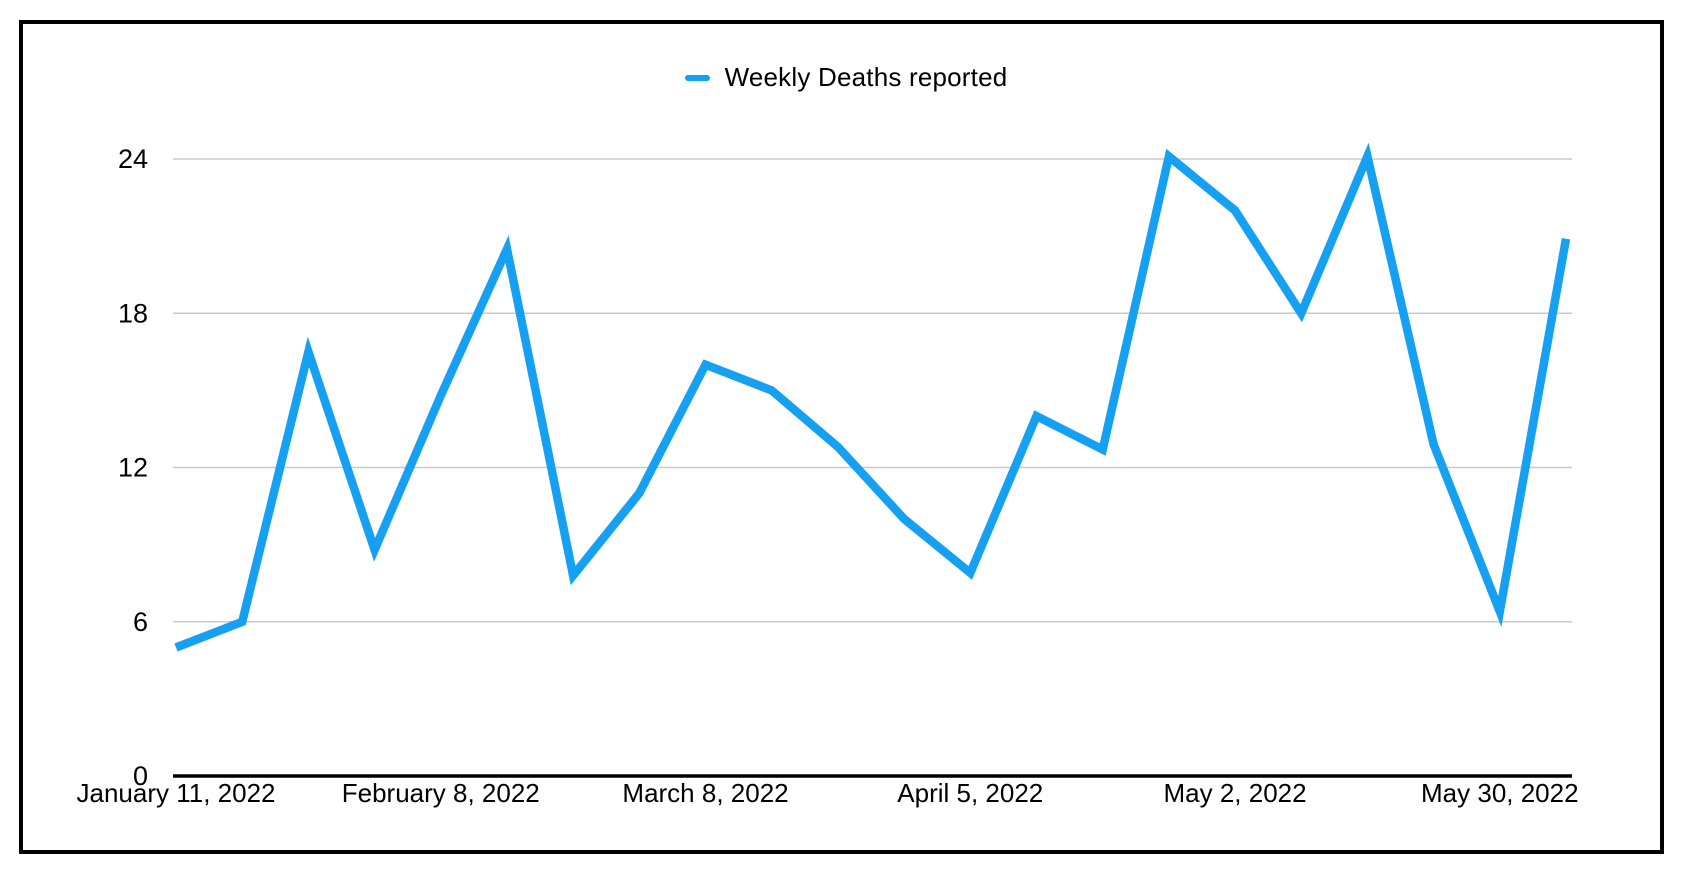 Image resolution: width=1692 pixels, height=872 pixels. I want to click on y-axis-tick-label-24: 24, so click(133, 159).